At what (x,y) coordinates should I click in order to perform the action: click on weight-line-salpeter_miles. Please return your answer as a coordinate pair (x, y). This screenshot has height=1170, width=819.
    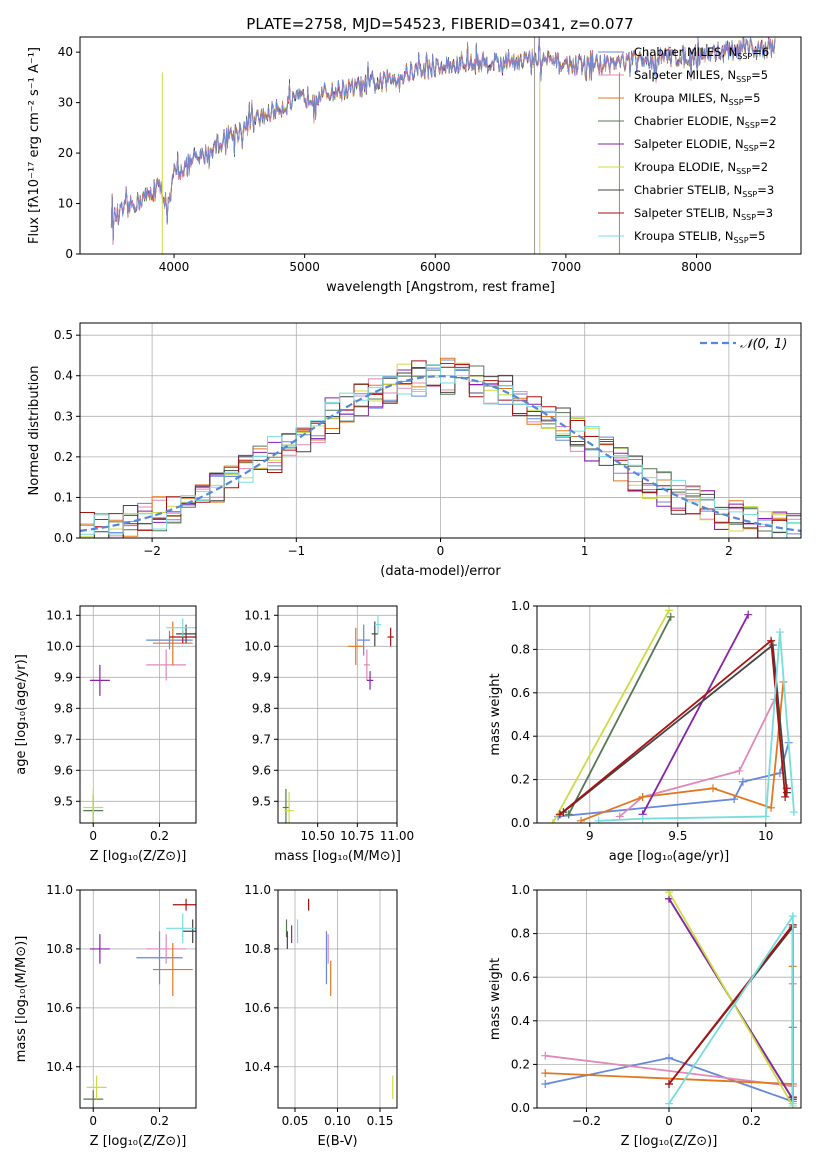
    Looking at the image, I should click on (697, 758).